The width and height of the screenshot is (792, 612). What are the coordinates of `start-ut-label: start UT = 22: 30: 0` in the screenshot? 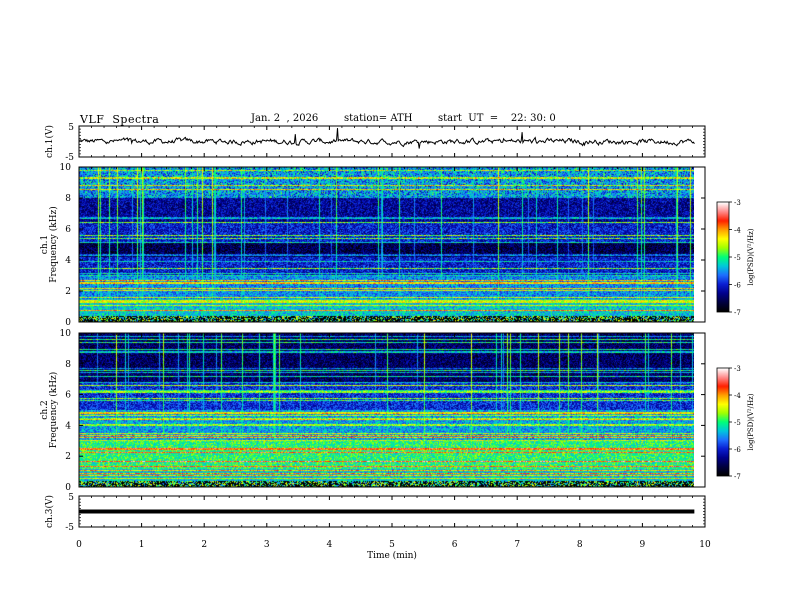 It's located at (497, 118).